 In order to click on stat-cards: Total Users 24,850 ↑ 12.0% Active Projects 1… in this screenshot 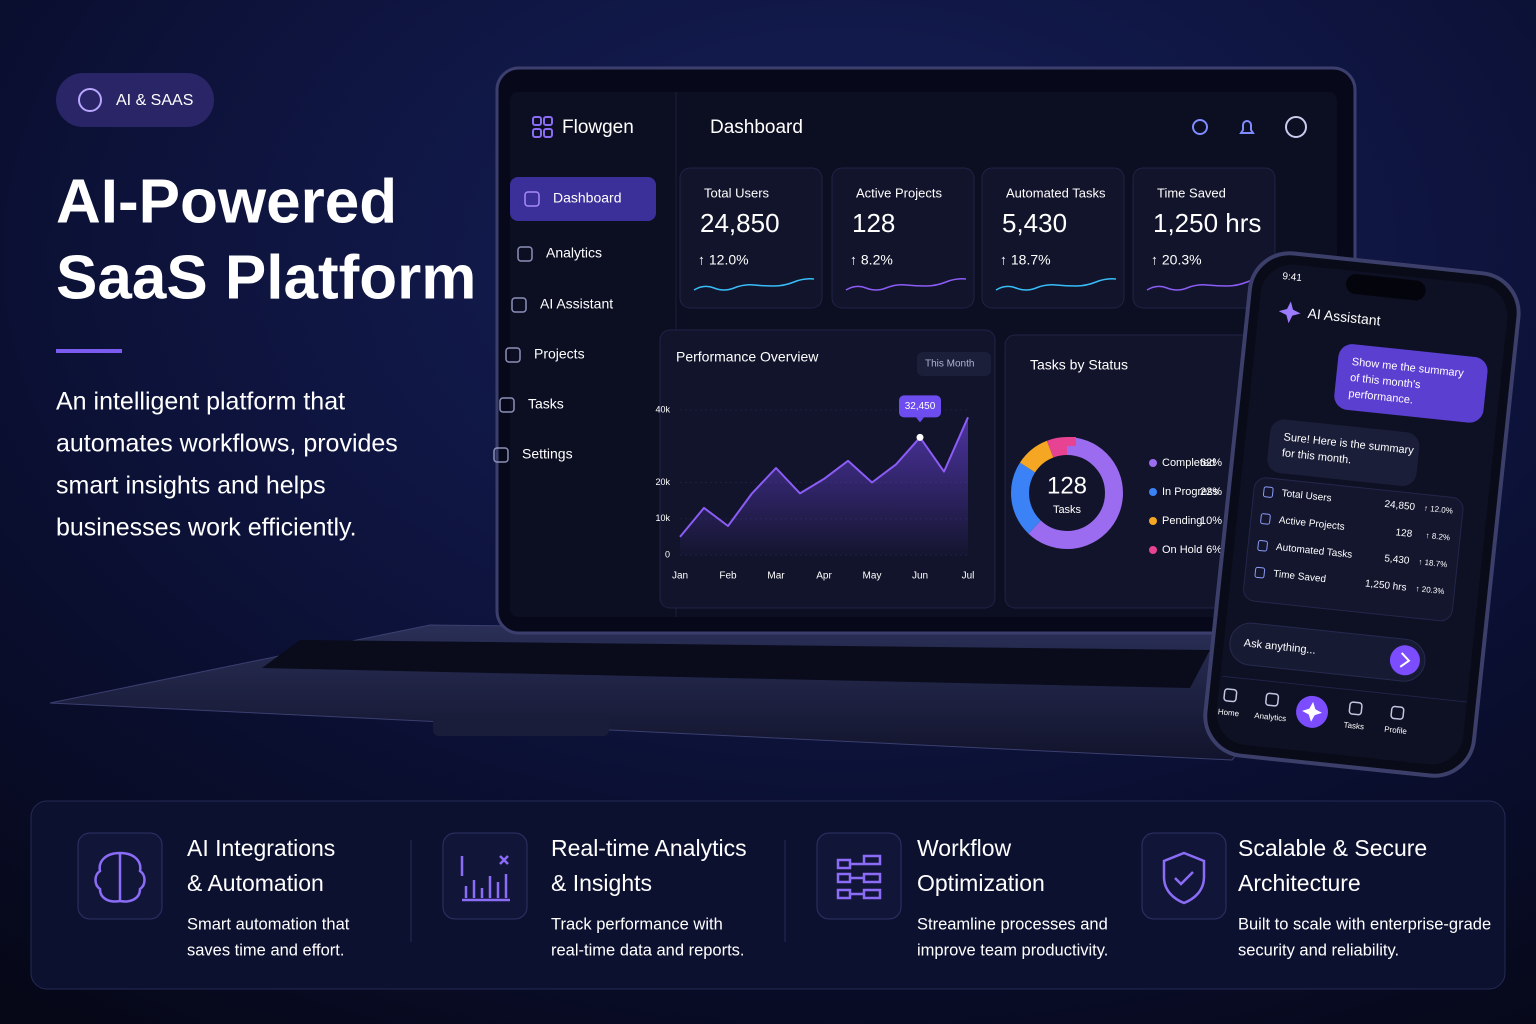, I will do `click(977, 238)`.